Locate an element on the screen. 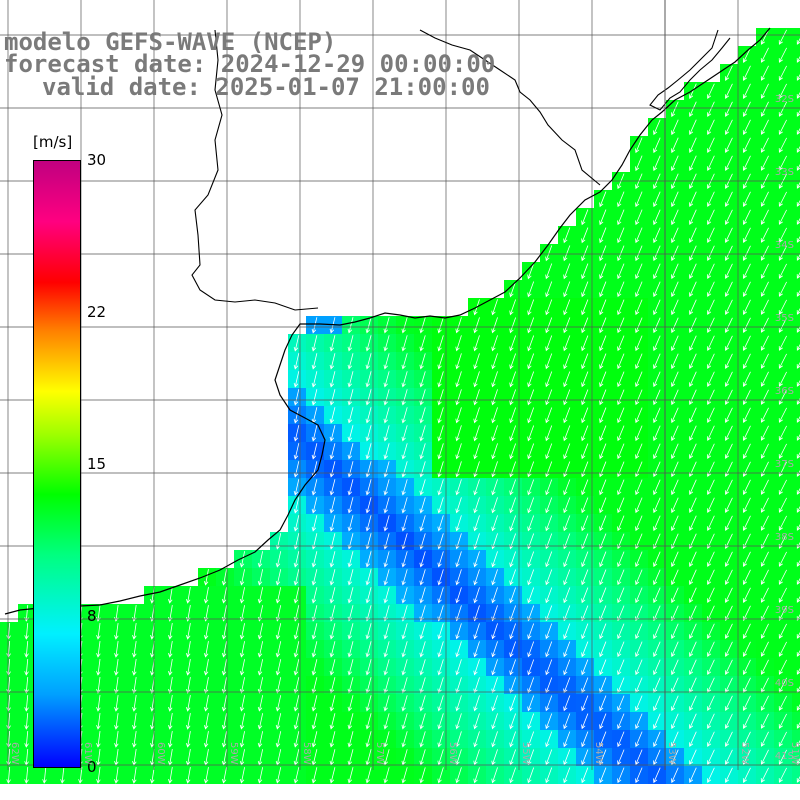 This screenshot has width=800, height=800. lat-label: 41S is located at coordinates (784, 756).